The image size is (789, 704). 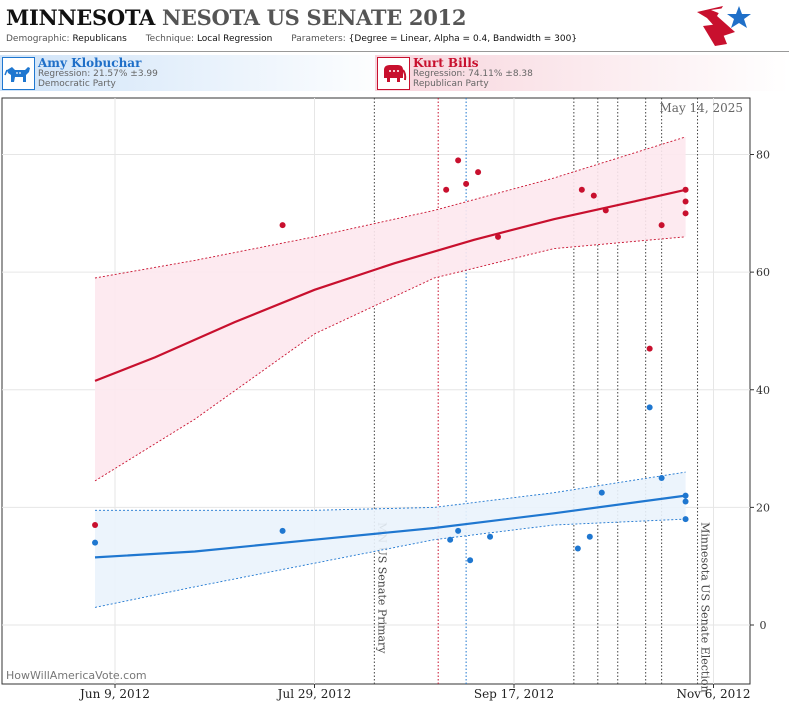 I want to click on amy-klobuchar-confidence-band, so click(x=390, y=540).